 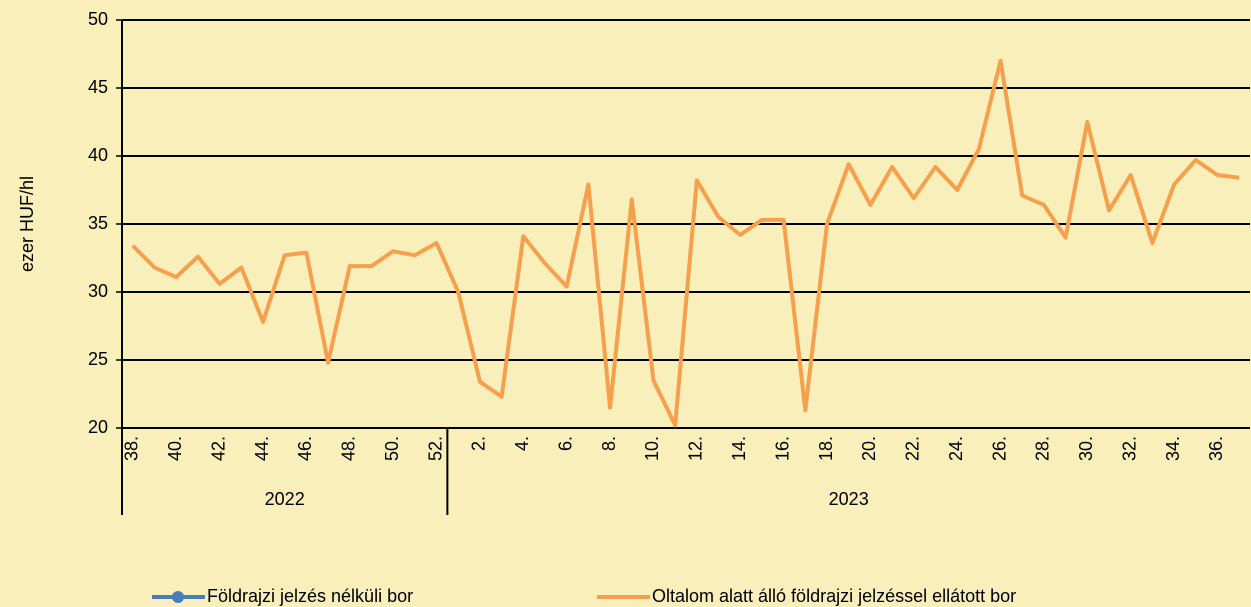 What do you see at coordinates (999, 448) in the screenshot?
I see `x-tick-label: 26.` at bounding box center [999, 448].